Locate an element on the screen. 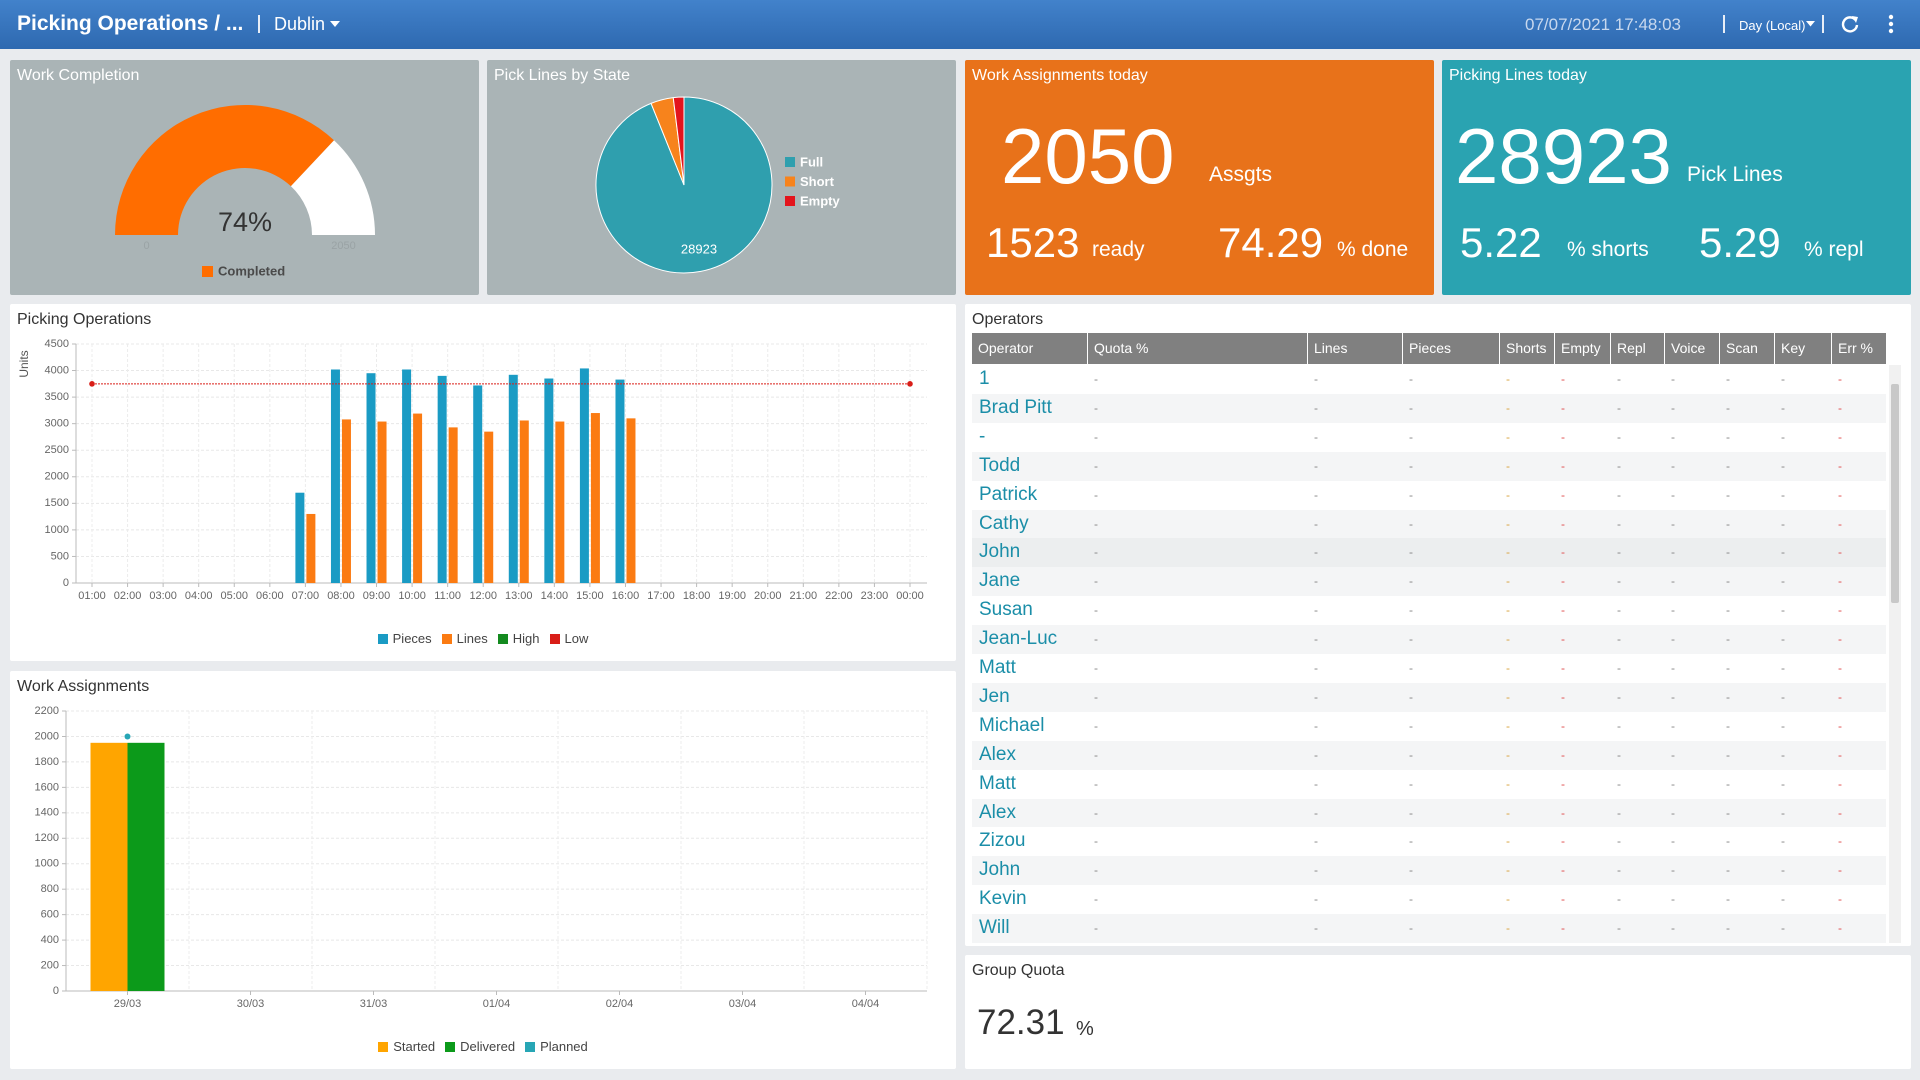  x-tick-label: 13:00 is located at coordinates (519, 596).